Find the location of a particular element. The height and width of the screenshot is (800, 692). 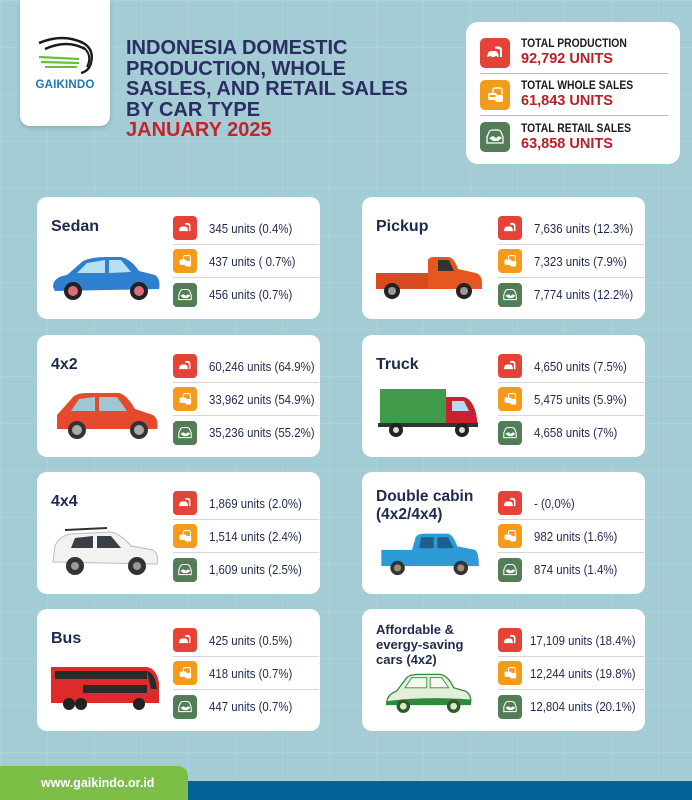

card-title: Pickup is located at coordinates (402, 226).